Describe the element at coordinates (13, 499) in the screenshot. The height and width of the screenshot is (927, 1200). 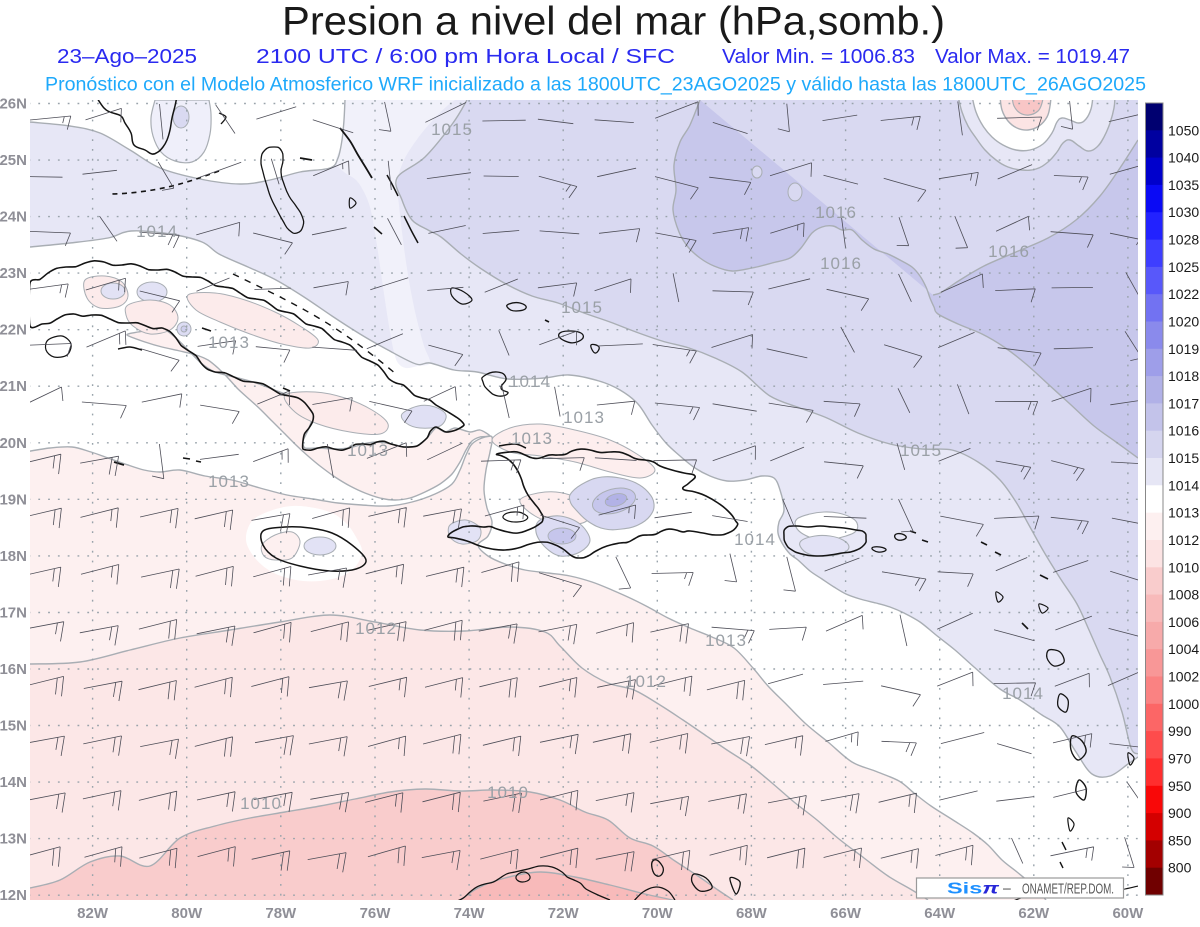
I see `svg-text: 19N` at that location.